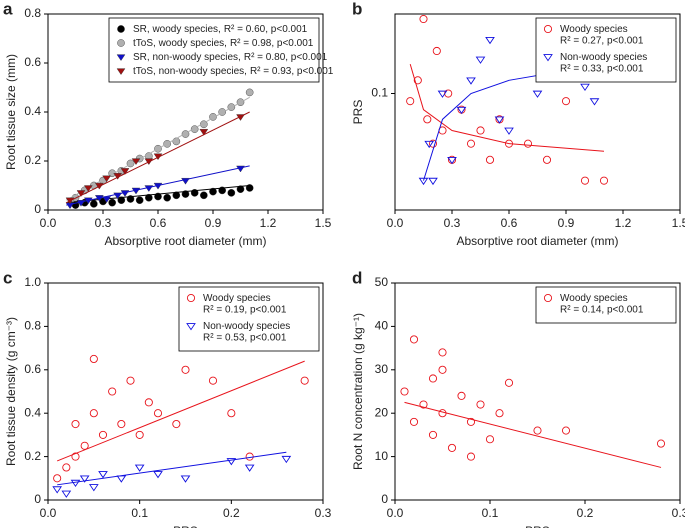  Describe the element at coordinates (245, 338) in the screenshot. I see `legend-stats: R² = 0.53, p<0.001` at that location.